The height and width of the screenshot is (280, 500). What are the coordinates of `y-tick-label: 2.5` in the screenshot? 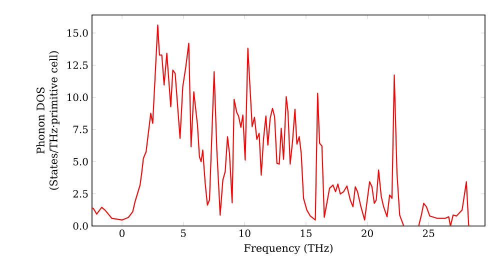 It's located at (80, 194).